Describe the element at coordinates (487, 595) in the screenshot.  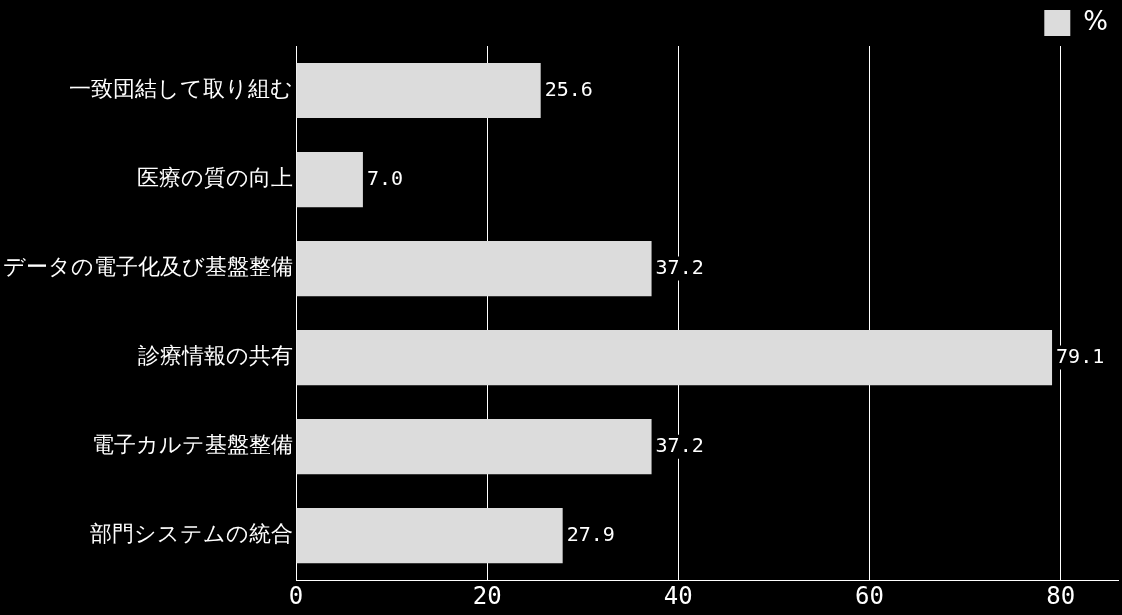
I see `x-tick-label: 20` at that location.